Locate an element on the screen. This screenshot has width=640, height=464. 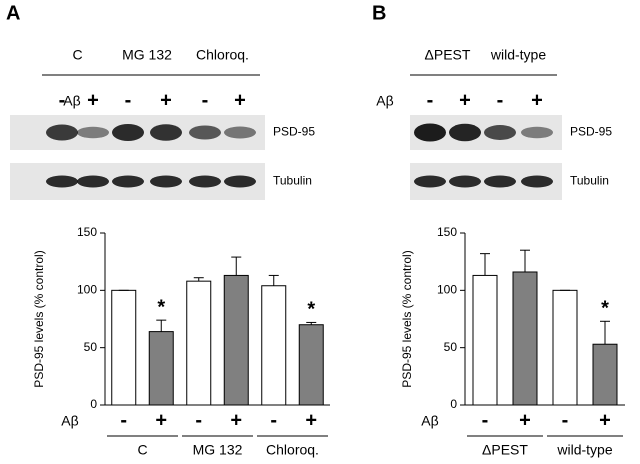
panel-letter: B is located at coordinates (379, 13).